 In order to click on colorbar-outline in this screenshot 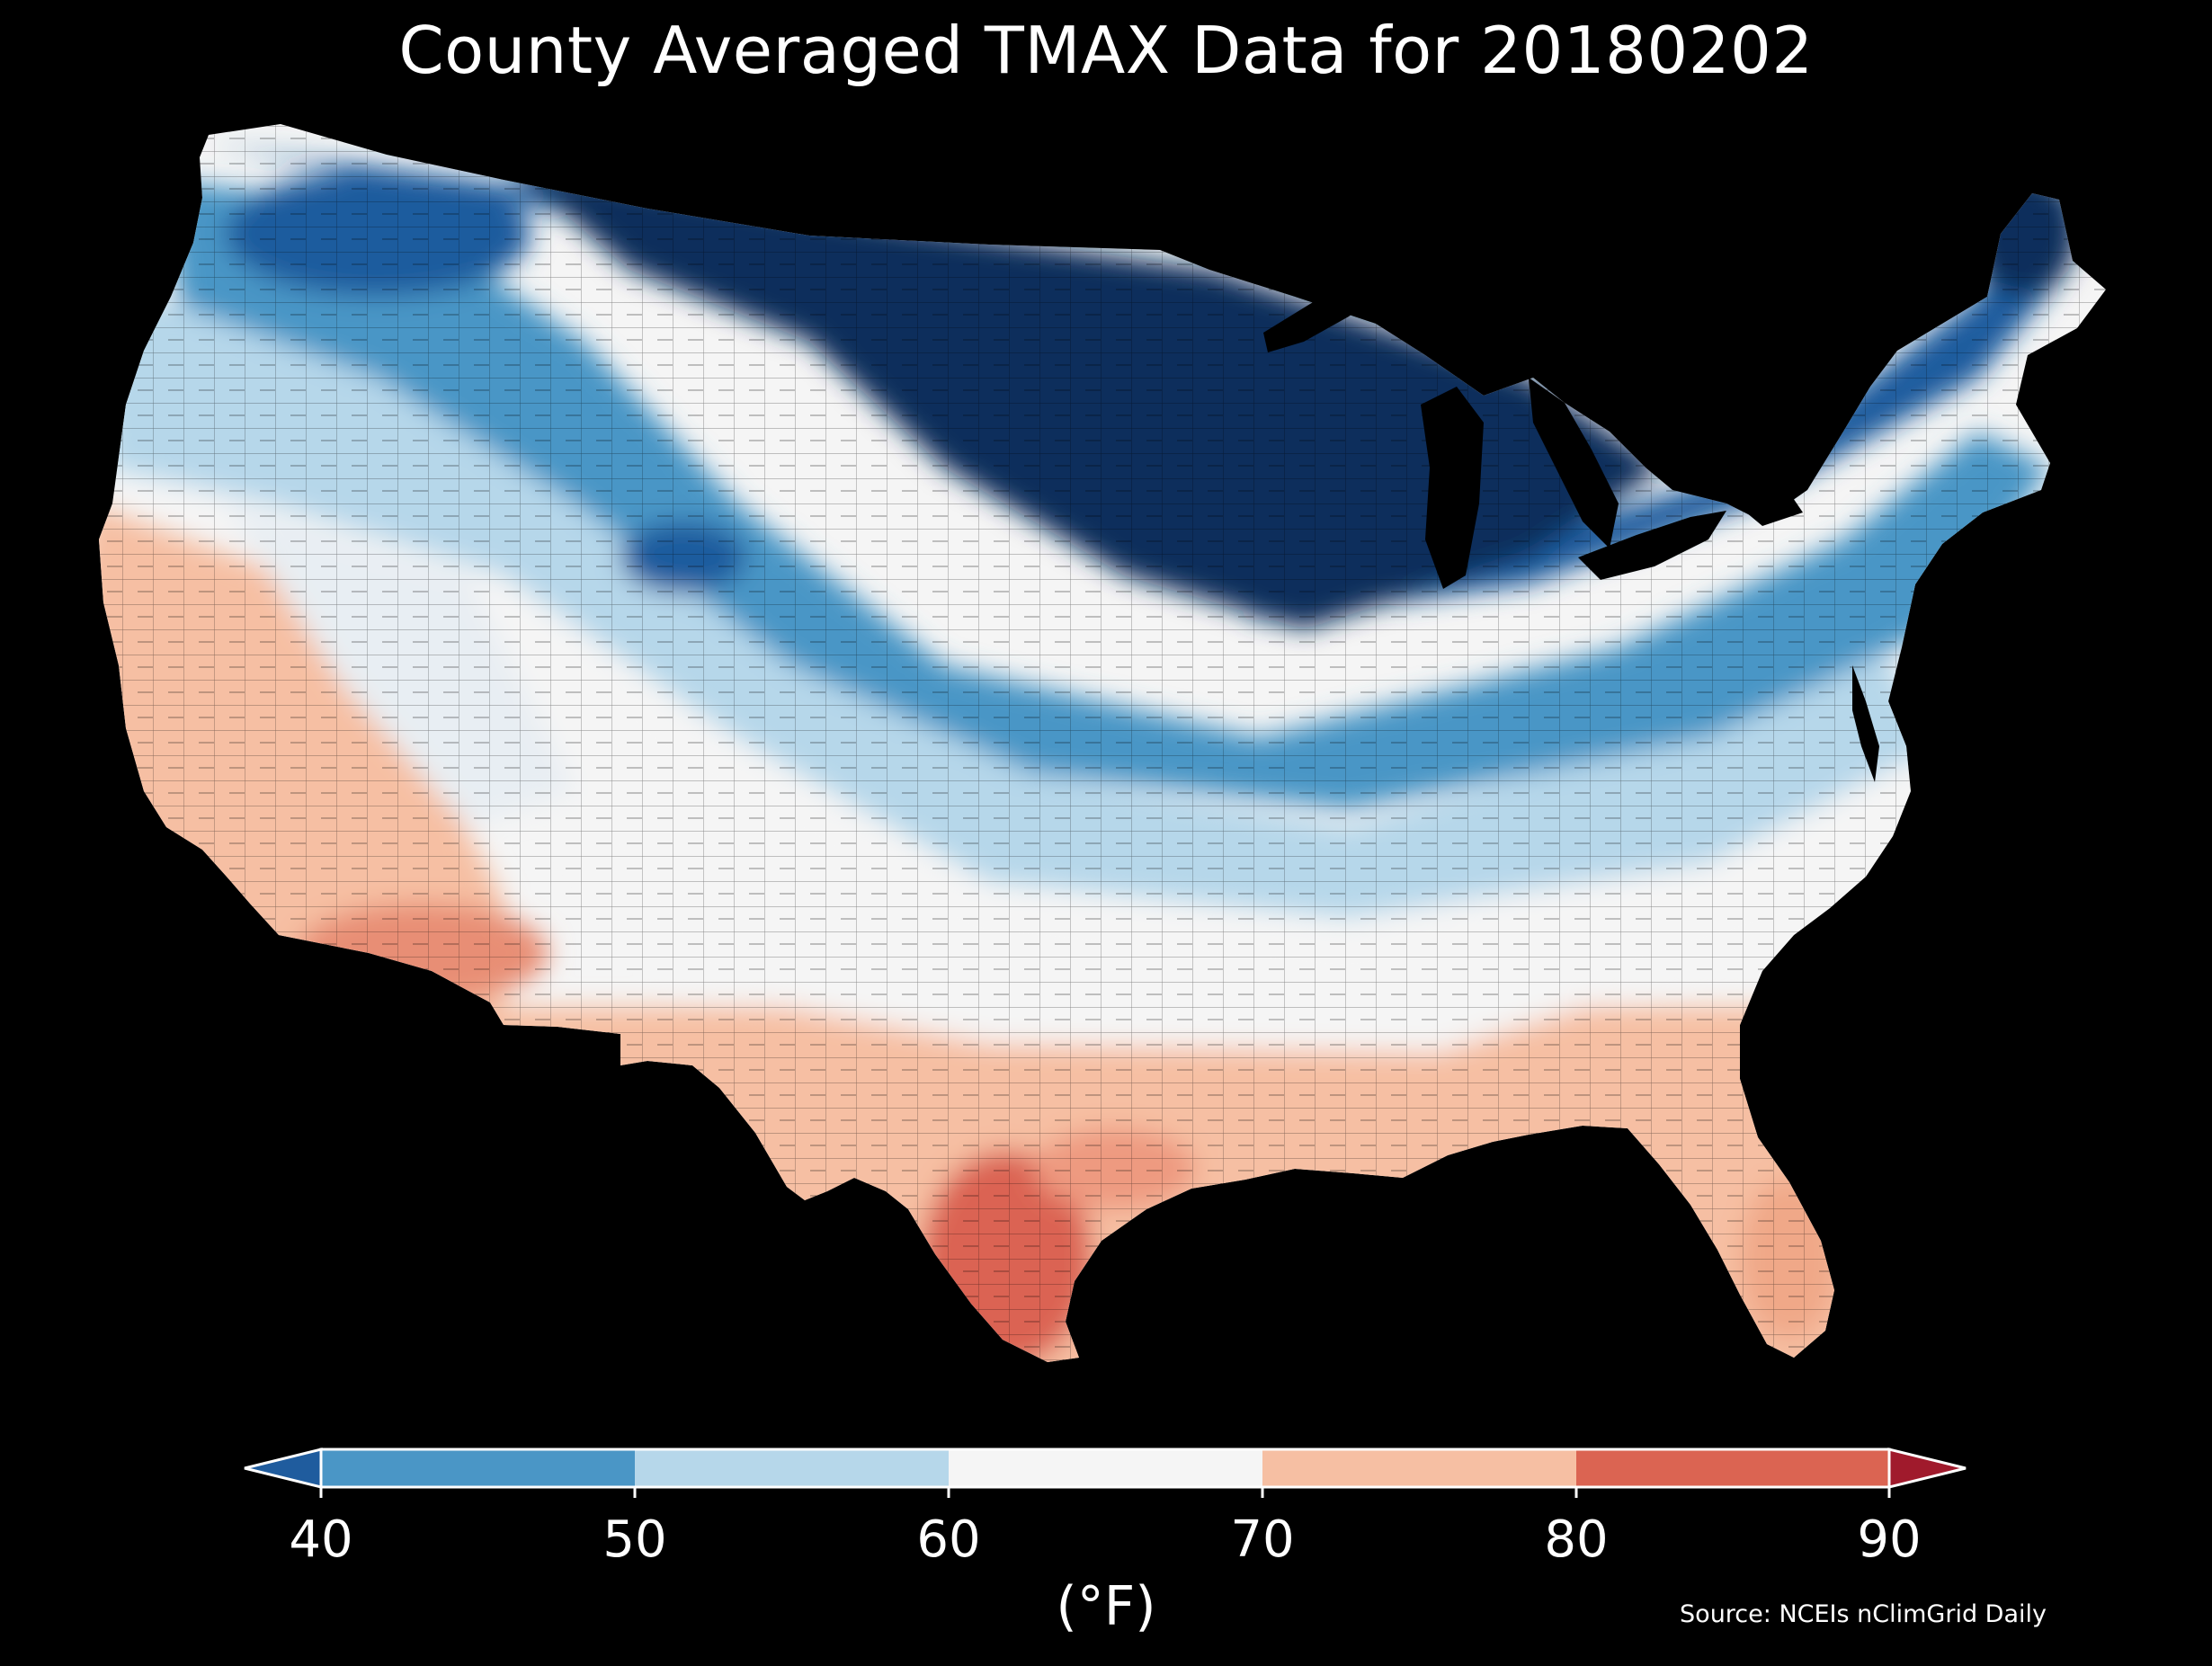, I will do `click(1105, 1468)`.